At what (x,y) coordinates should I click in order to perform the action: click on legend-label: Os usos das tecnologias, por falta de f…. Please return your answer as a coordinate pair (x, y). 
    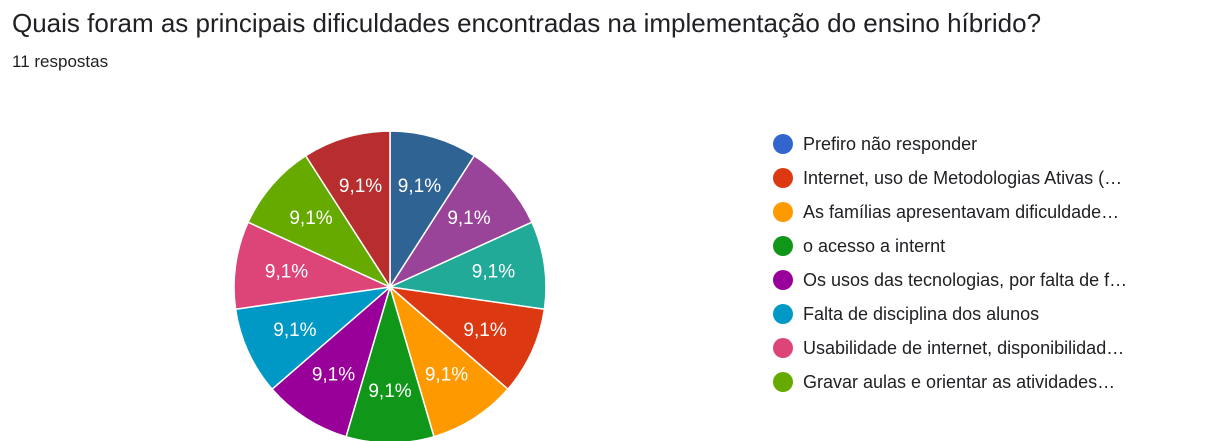
    Looking at the image, I should click on (965, 279).